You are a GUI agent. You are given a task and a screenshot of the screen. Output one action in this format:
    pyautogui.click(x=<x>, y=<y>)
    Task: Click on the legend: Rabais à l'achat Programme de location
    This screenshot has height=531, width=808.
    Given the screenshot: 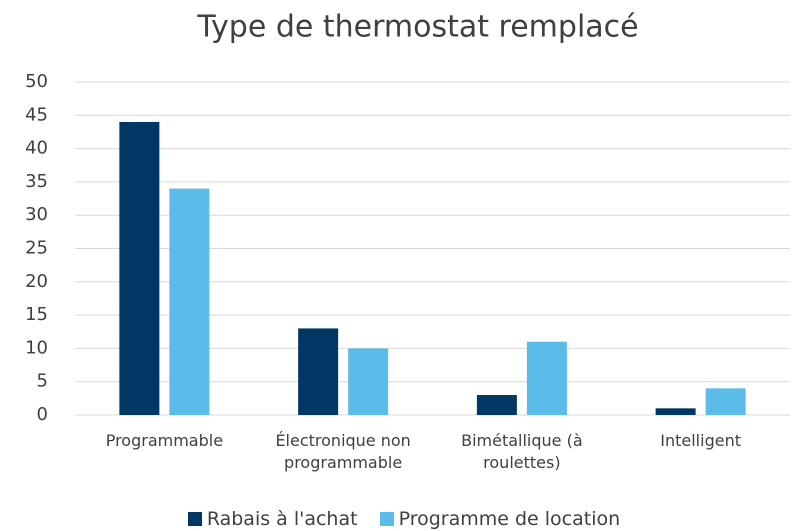 What is the action you would take?
    pyautogui.click(x=404, y=519)
    